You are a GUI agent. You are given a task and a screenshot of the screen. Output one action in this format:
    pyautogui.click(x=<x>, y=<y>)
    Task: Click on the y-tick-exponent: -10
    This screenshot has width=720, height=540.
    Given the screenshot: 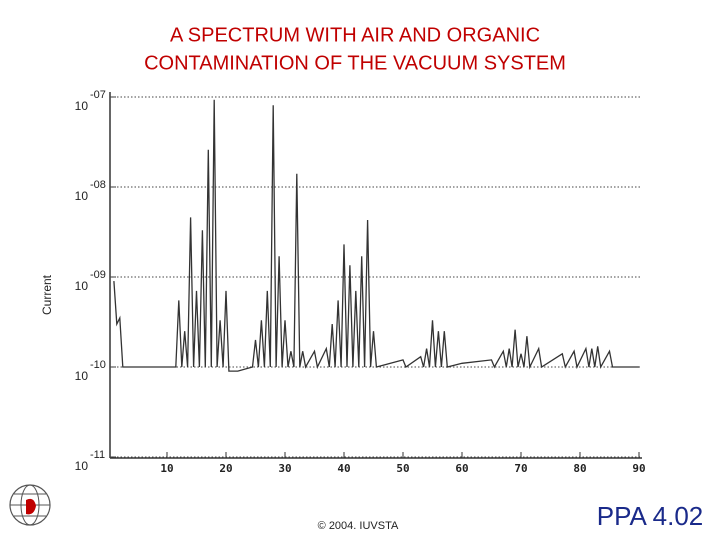 What is the action you would take?
    pyautogui.click(x=98, y=365)
    